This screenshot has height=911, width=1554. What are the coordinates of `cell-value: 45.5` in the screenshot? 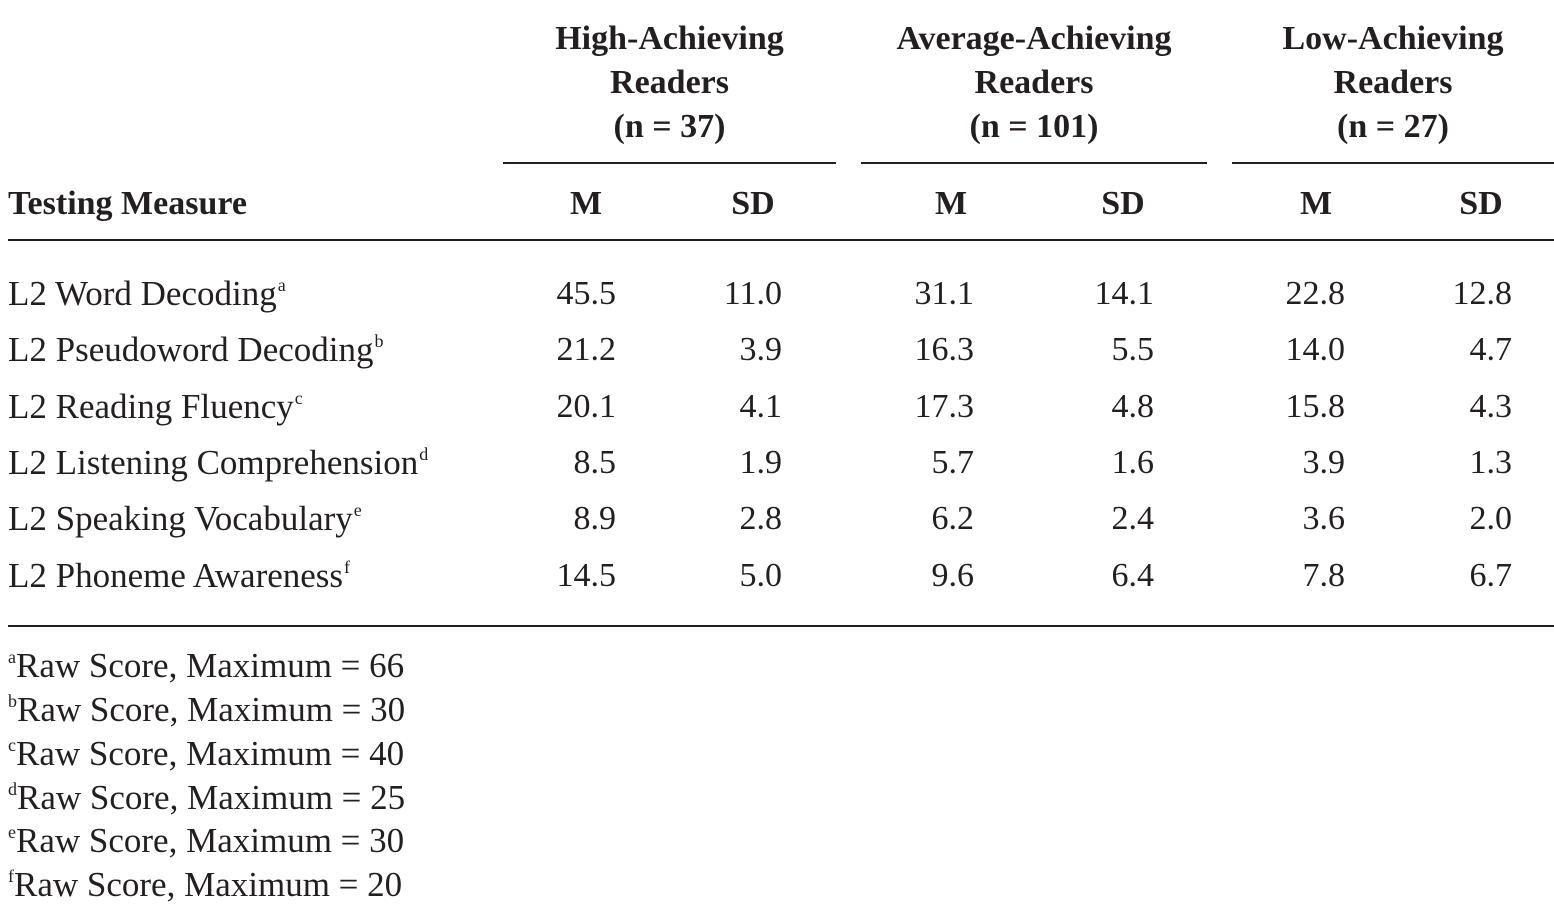 It's located at (586, 293).